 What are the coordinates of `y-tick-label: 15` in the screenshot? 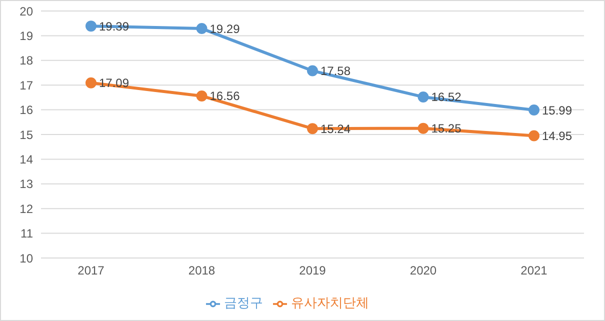 It's located at (27, 135).